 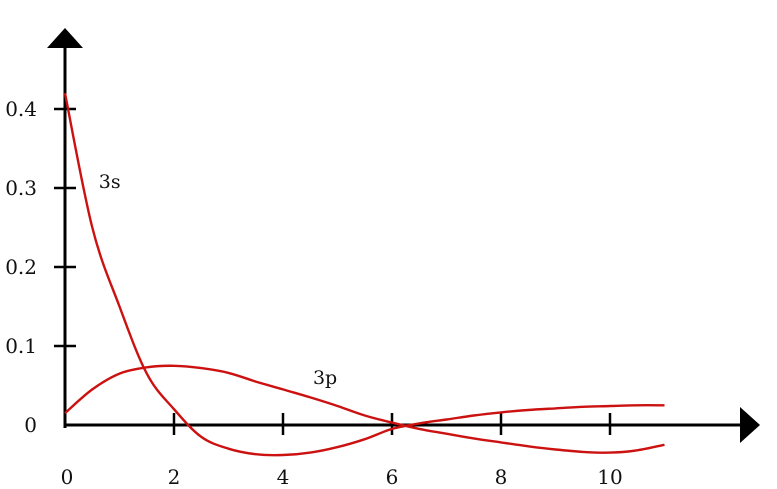 I want to click on series-3p-label: 3p, so click(x=325, y=378).